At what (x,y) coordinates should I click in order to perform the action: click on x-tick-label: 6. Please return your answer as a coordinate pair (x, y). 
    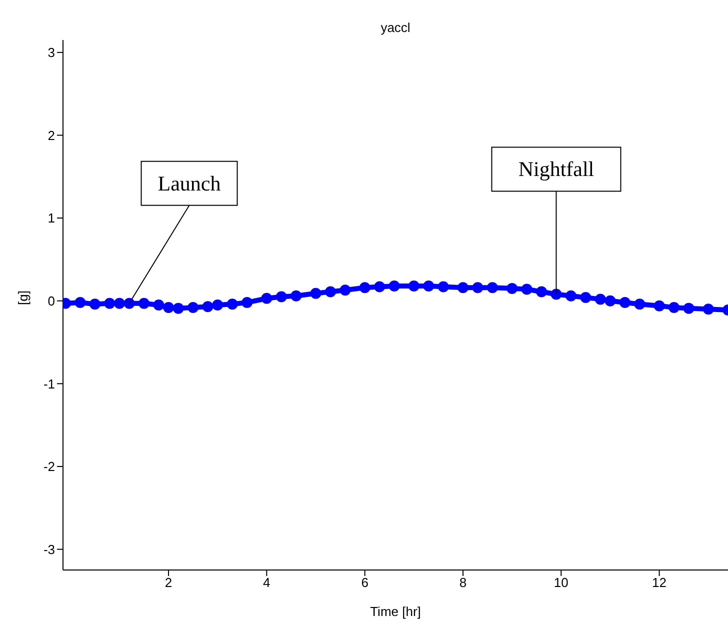
    Looking at the image, I should click on (364, 582).